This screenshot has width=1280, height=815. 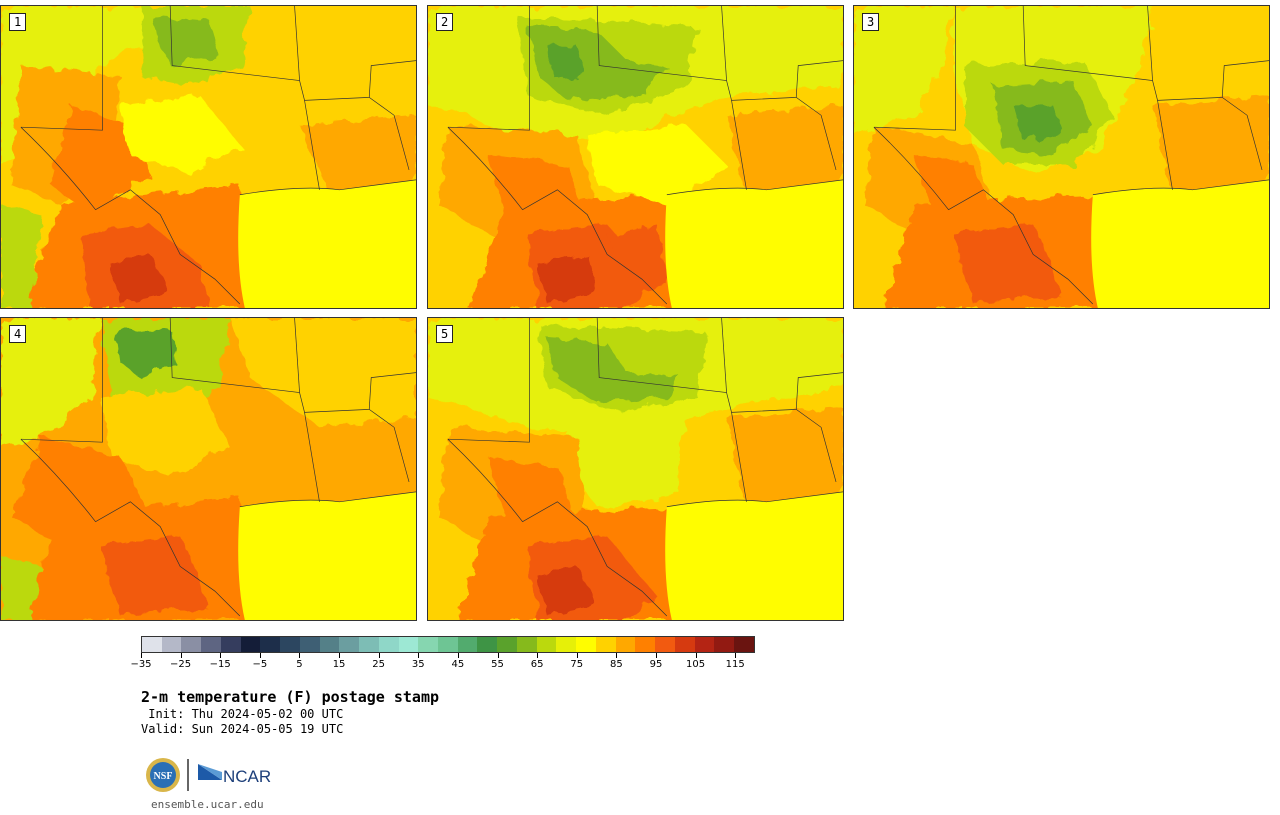 I want to click on ncar-logo-text: NCAR, so click(x=247, y=776).